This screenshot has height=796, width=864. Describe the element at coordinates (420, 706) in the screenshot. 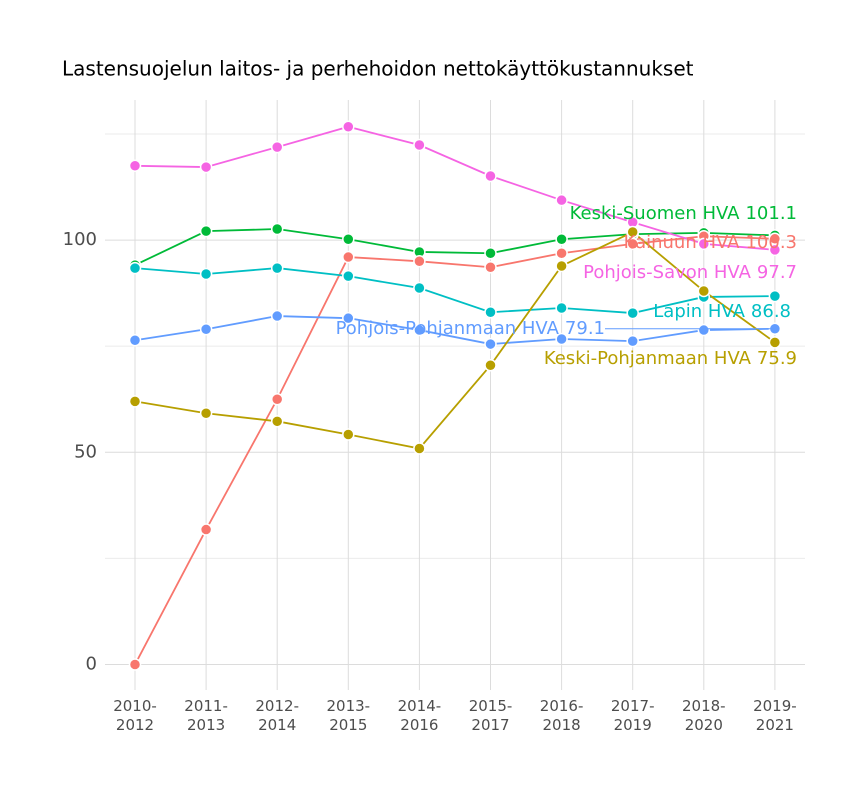

I see `x-tick-line: 2014-` at that location.